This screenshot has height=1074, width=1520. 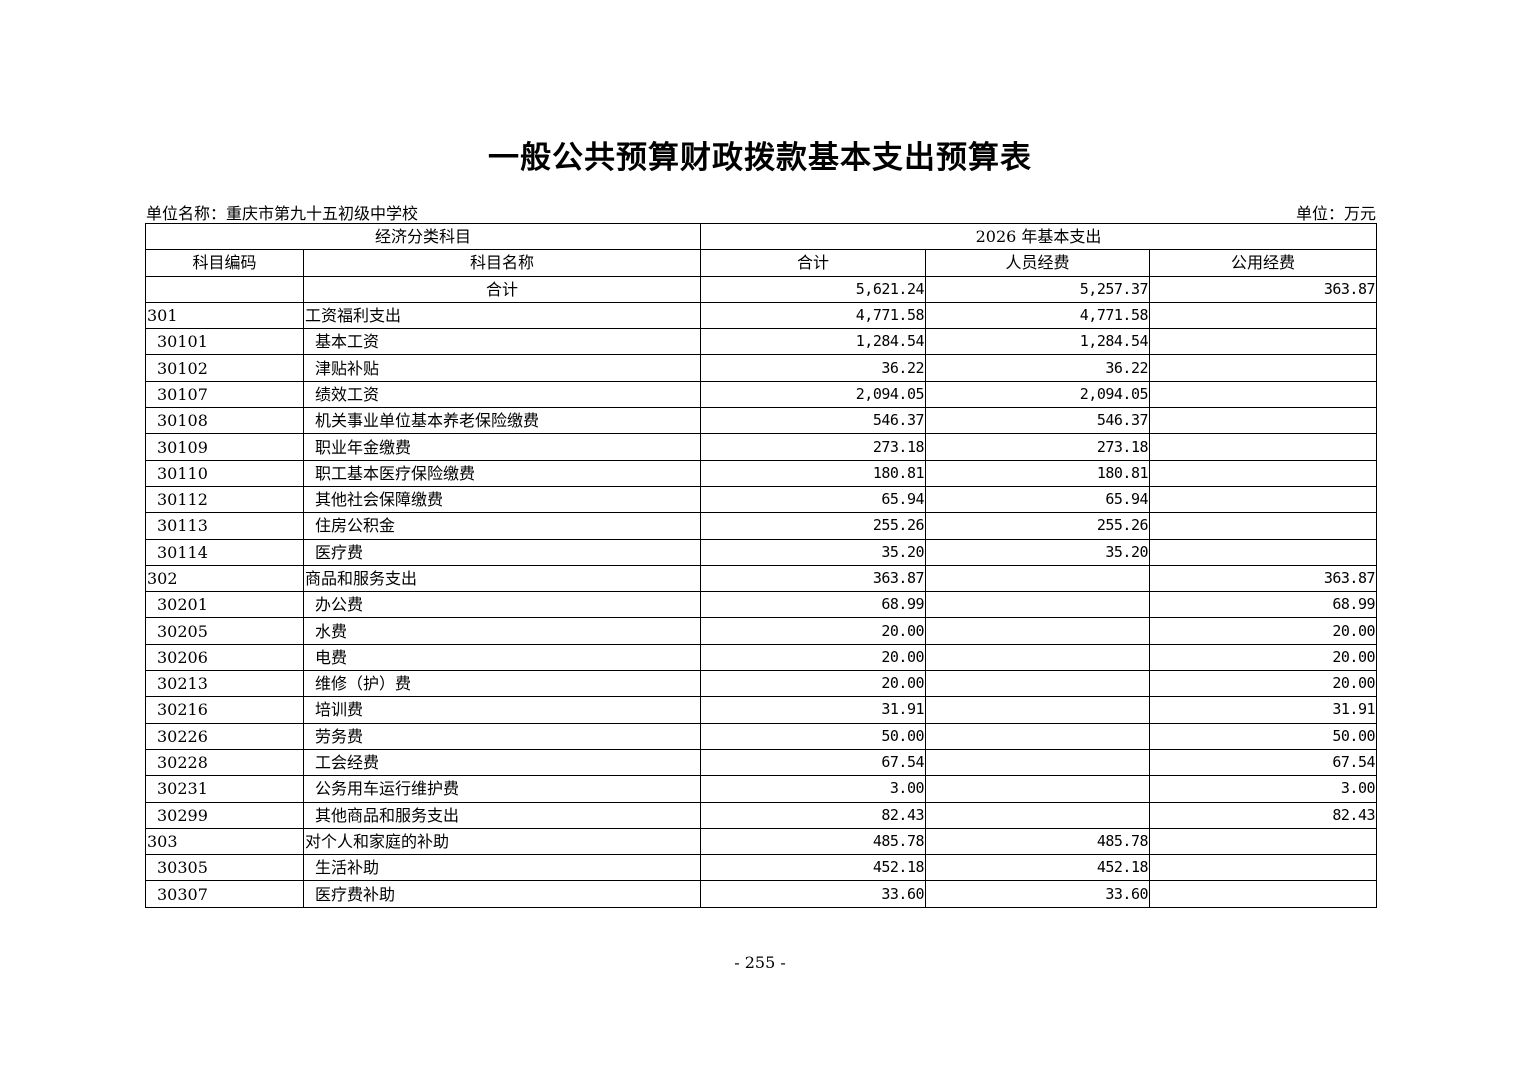 I want to click on table-row: 30201 办公费 68.99 68.99, so click(x=761, y=605).